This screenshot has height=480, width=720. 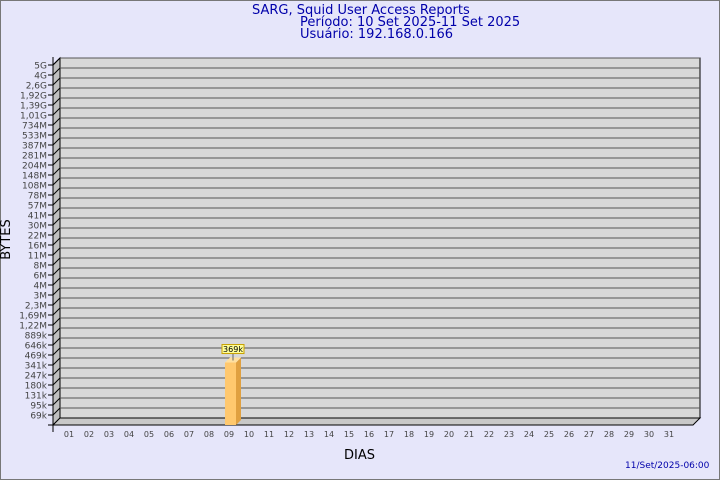 I want to click on x-tick-label: 18, so click(x=409, y=434).